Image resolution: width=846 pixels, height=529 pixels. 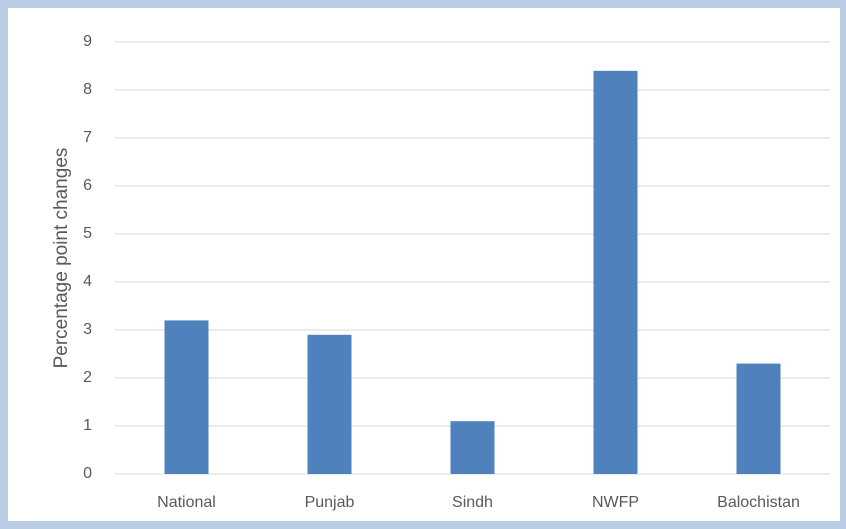 What do you see at coordinates (87, 473) in the screenshot?
I see `y-tick-label: 0` at bounding box center [87, 473].